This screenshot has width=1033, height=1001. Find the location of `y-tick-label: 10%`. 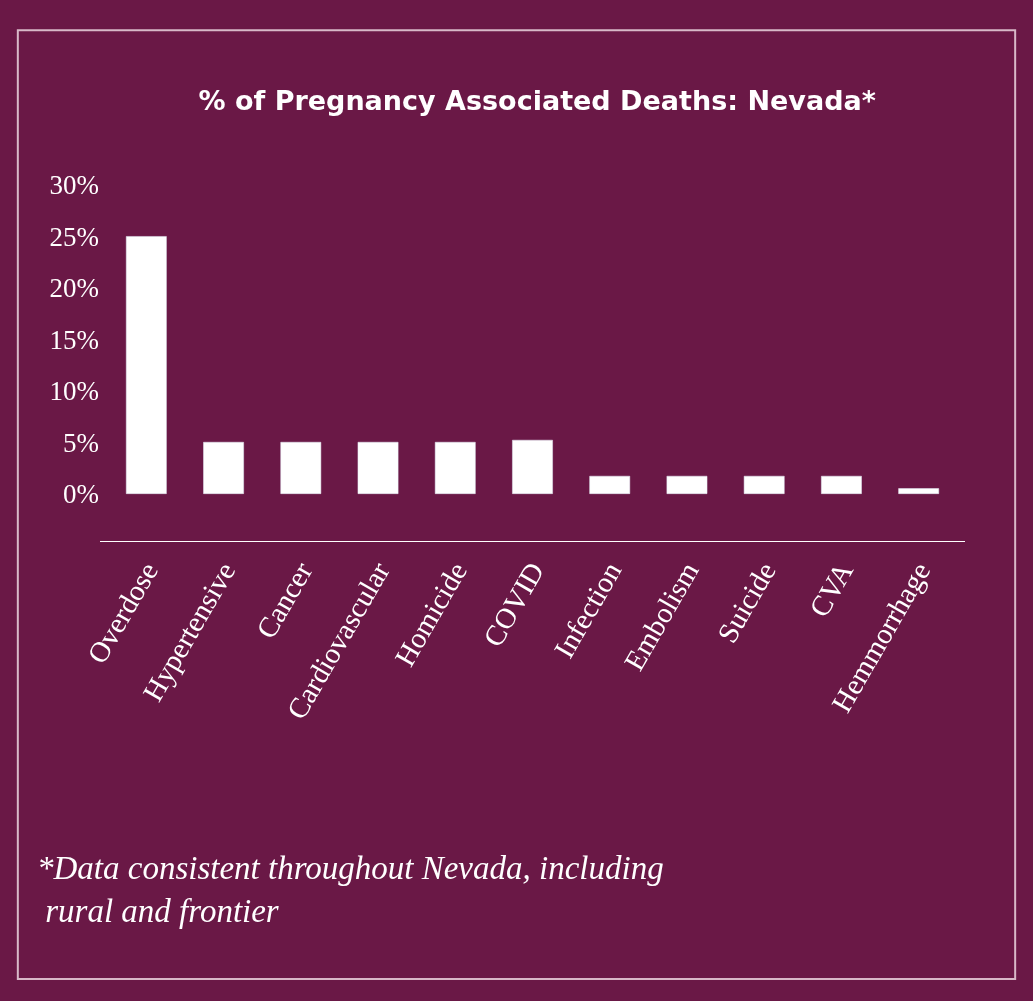

y-tick-label: 10% is located at coordinates (74, 391).